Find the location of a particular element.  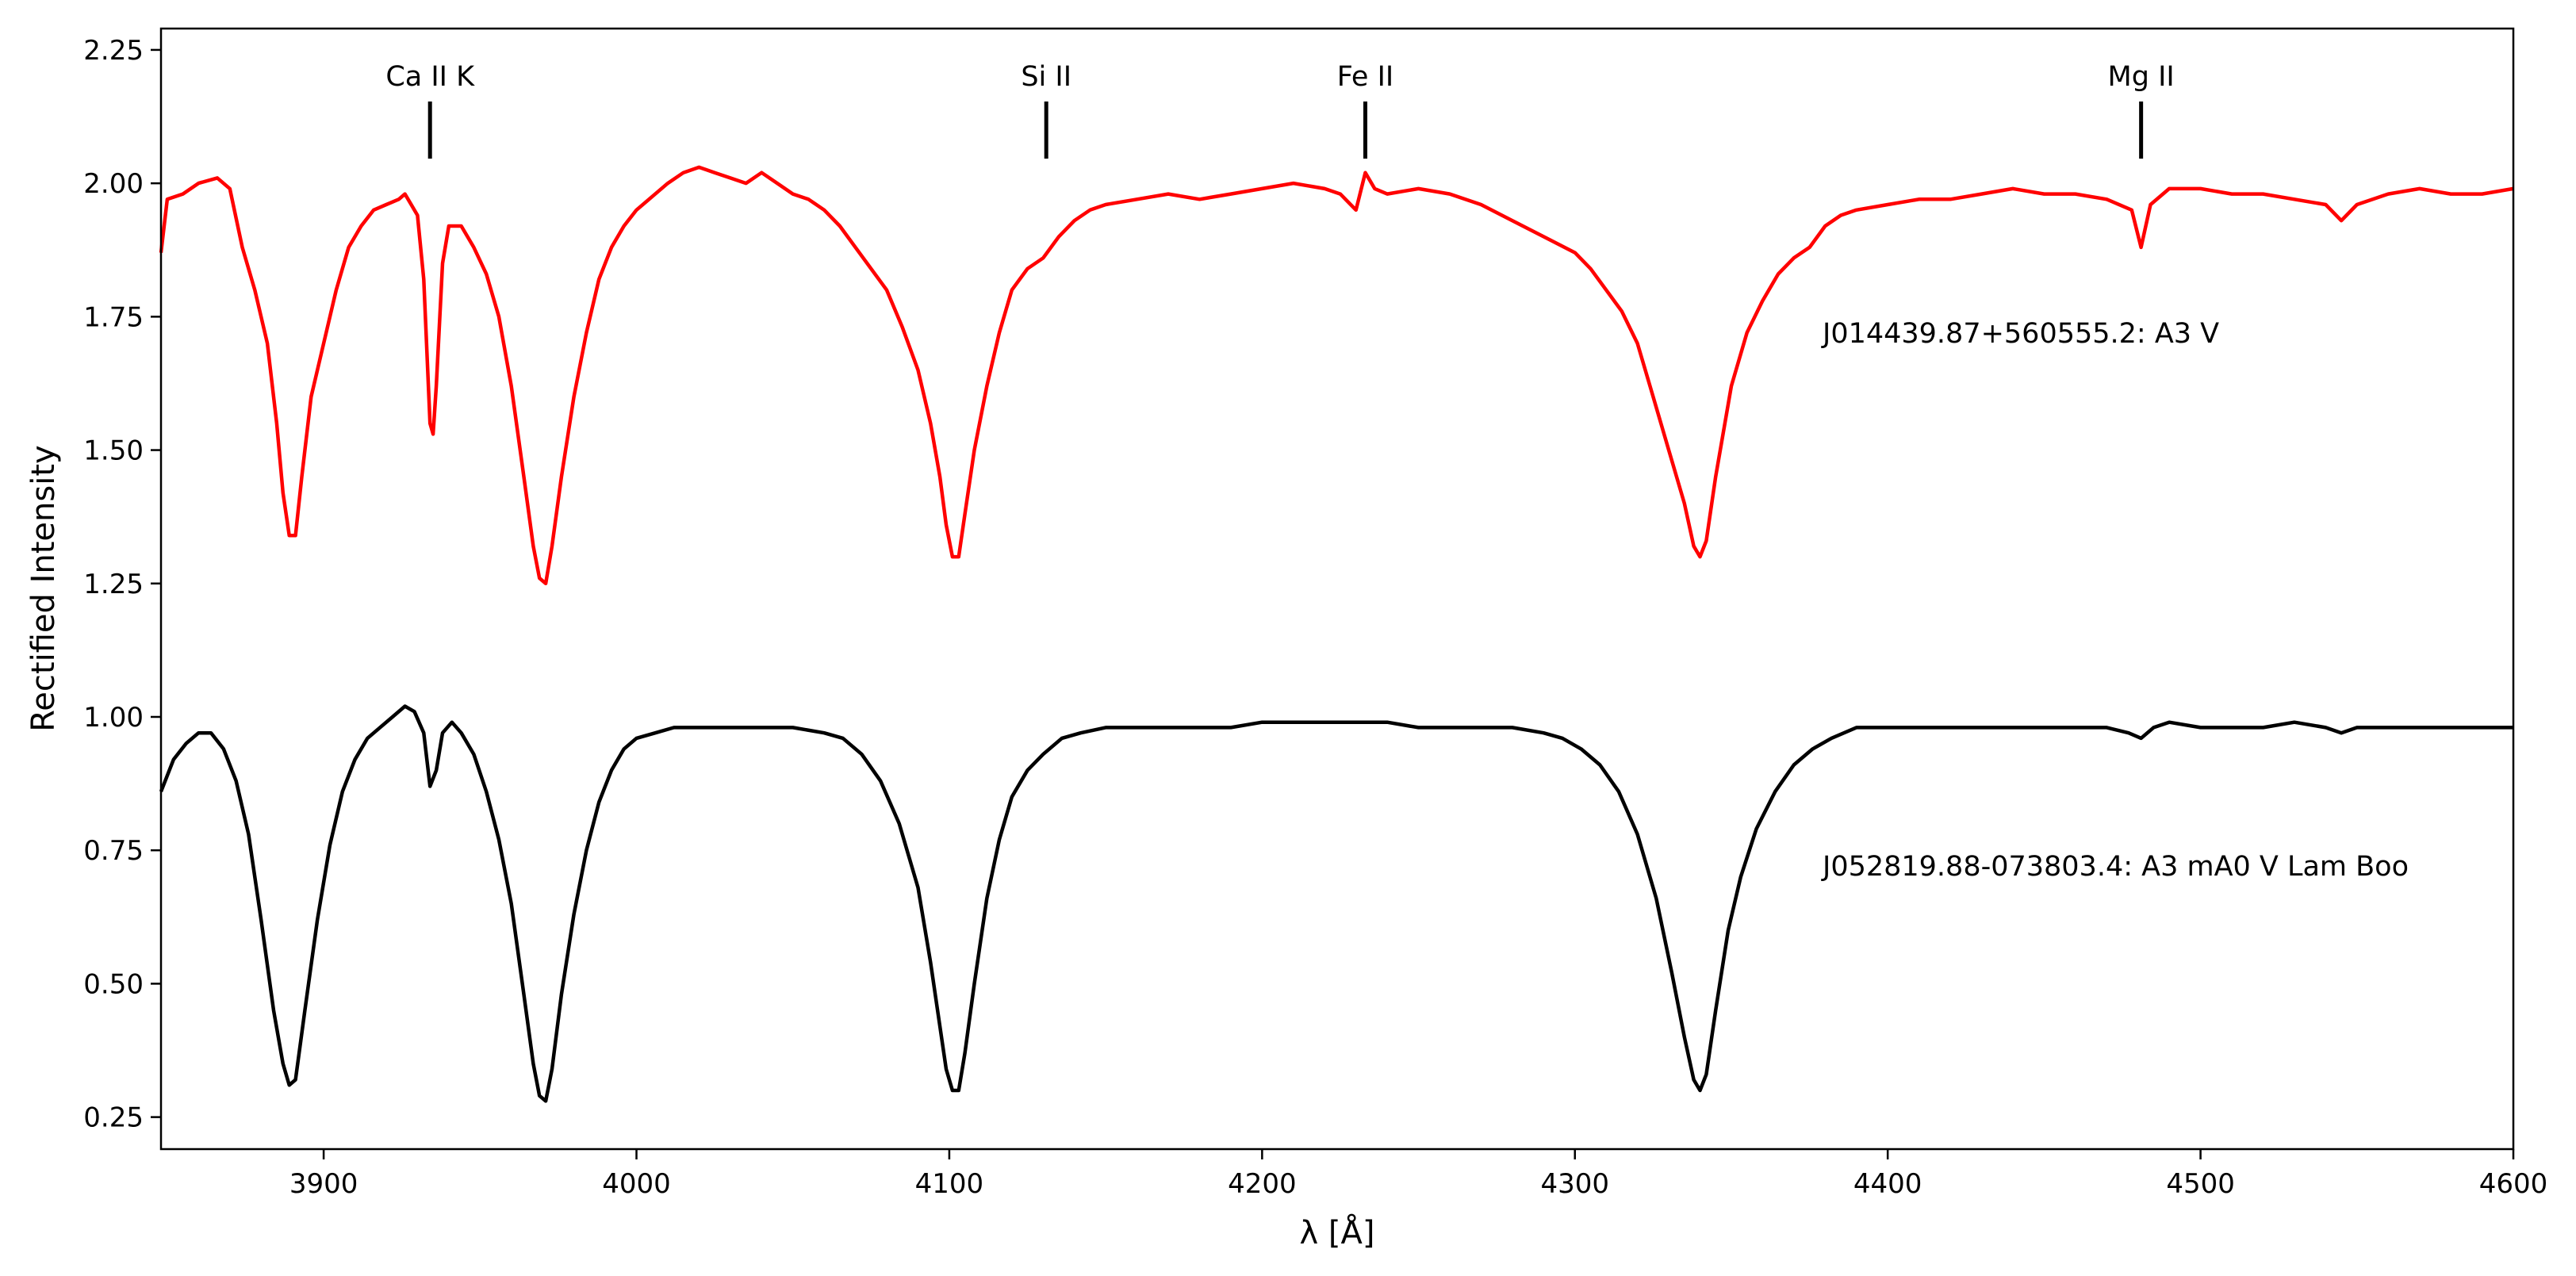

x-tick-label: 4500 is located at coordinates (2200, 1184).